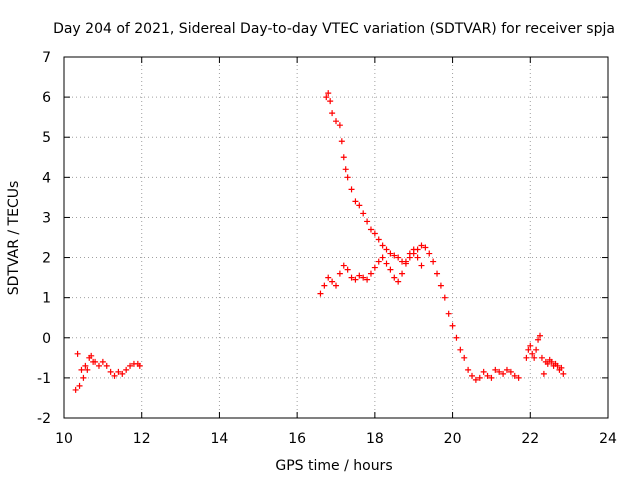 This screenshot has height=480, width=640. I want to click on y-tick-label: 3, so click(46, 218).